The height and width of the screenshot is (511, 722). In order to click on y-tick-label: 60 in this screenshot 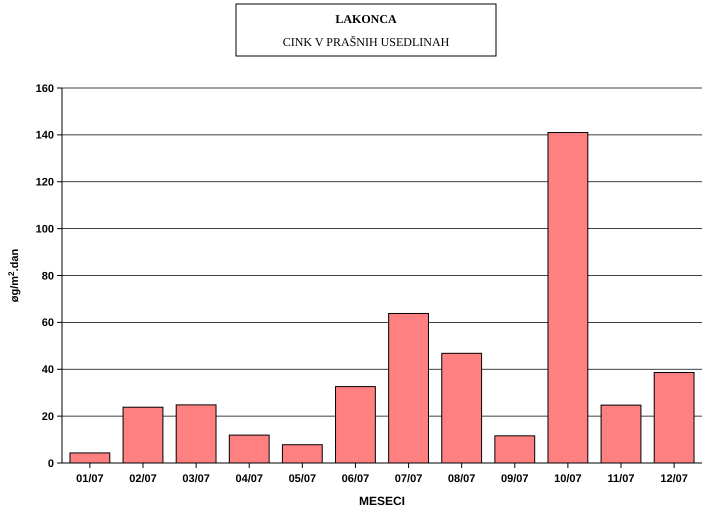, I will do `click(48, 323)`.